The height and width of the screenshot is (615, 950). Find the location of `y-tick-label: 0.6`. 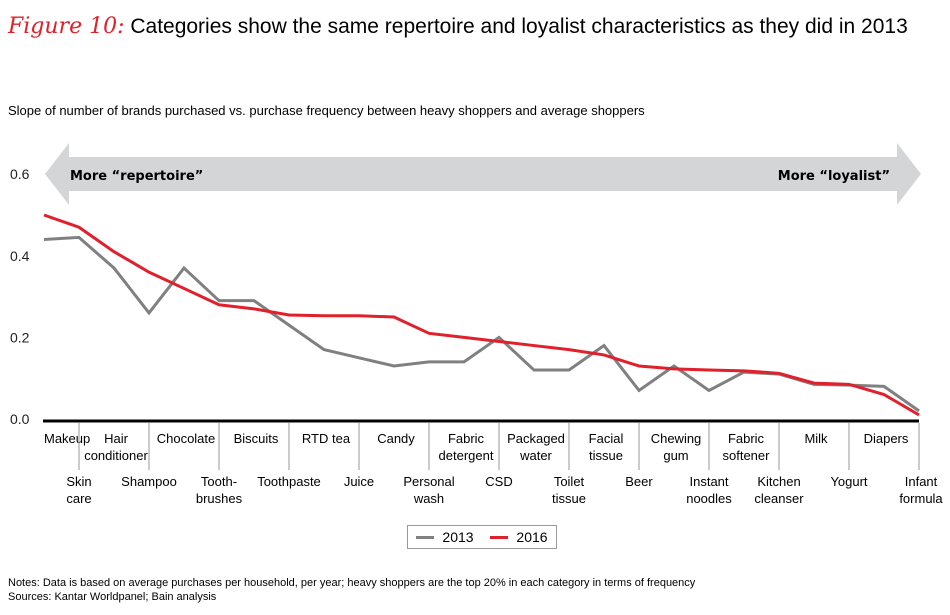

y-tick-label: 0.6 is located at coordinates (20, 174).